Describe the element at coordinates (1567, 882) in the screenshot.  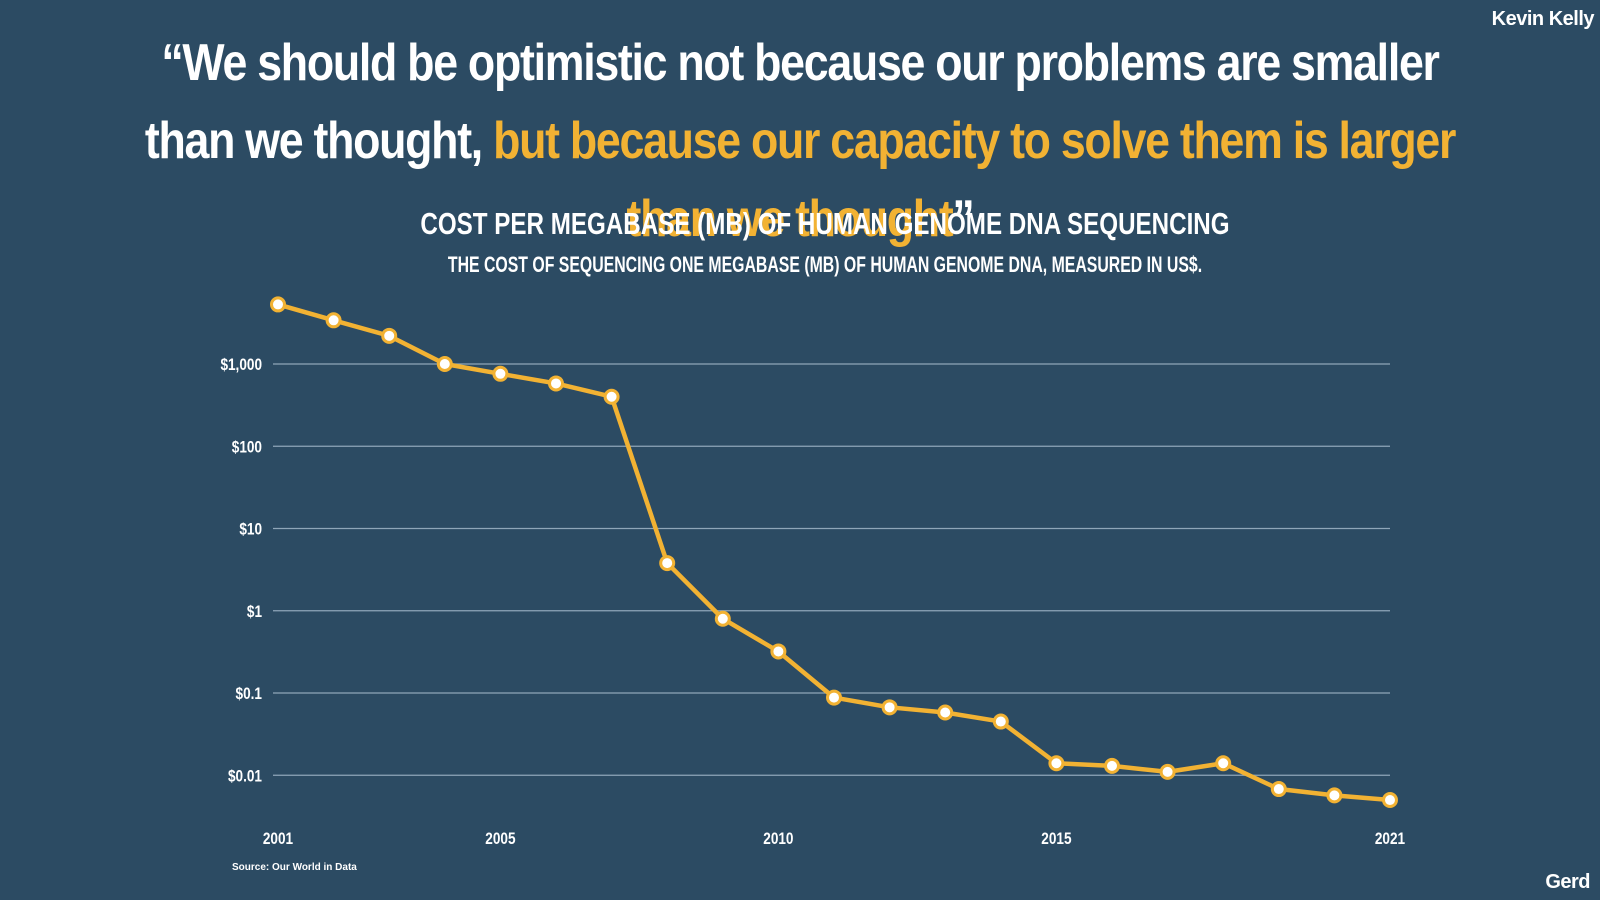
I see `brand-logo: Gerd` at that location.